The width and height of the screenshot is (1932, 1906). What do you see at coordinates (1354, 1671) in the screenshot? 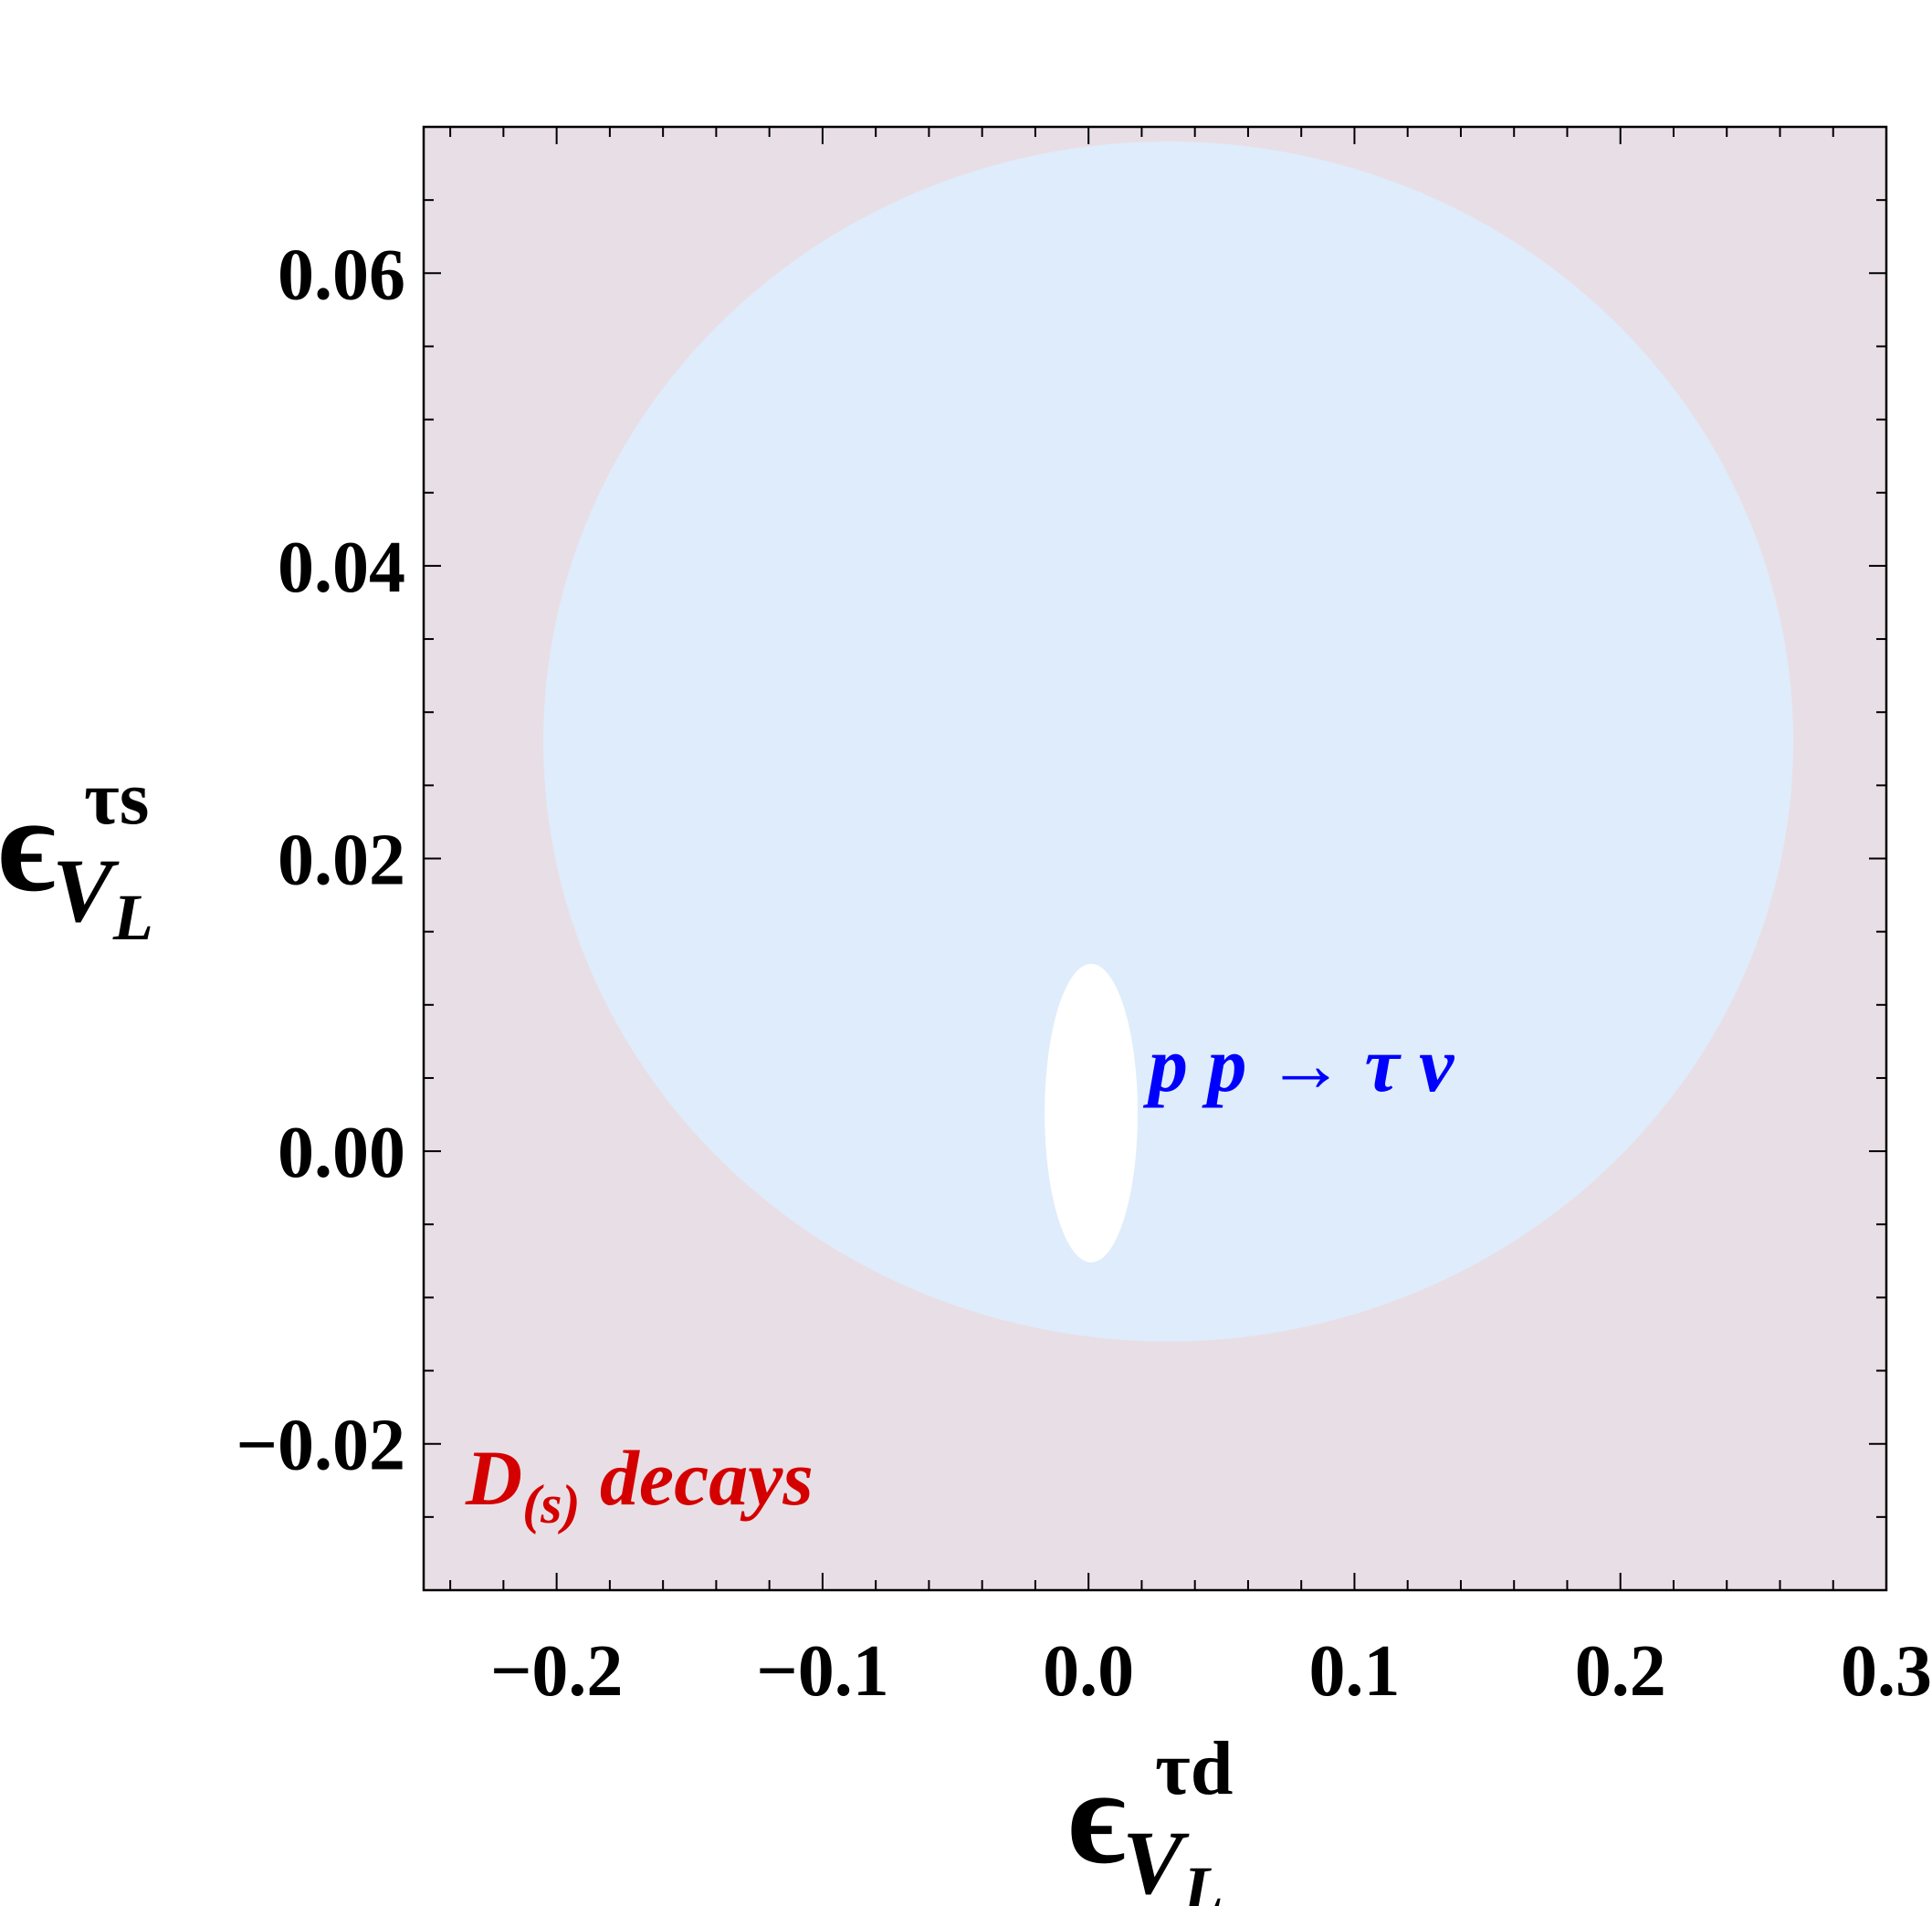
I see `x-tick-label: 0.1` at bounding box center [1354, 1671].